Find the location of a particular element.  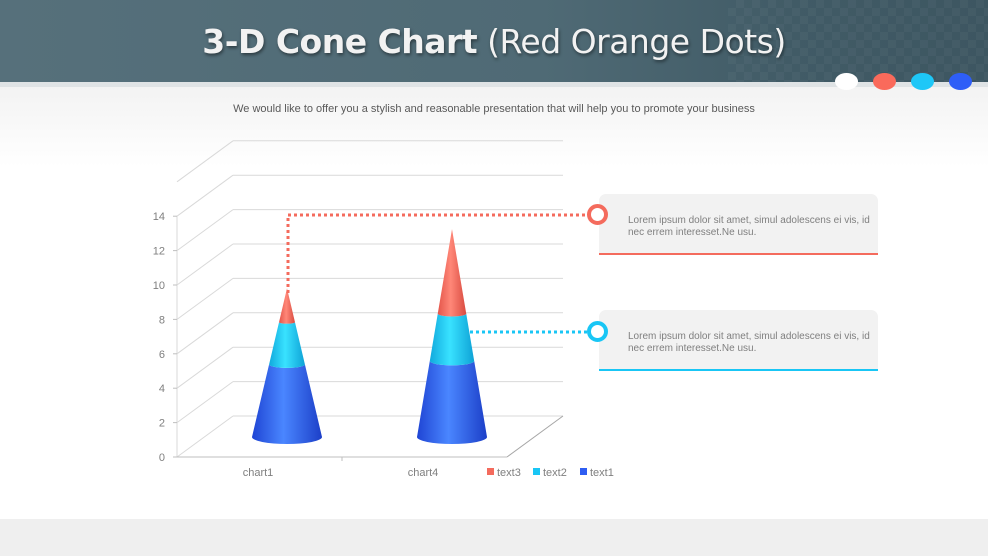

page-title: 3-D Cone Chart (Red Orange Dots) is located at coordinates (494, 42).